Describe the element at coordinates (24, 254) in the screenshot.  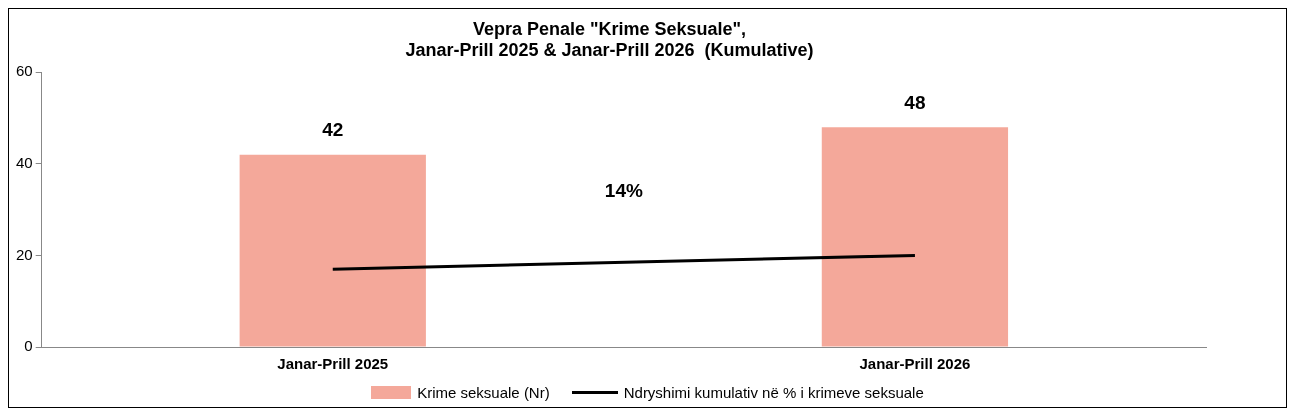
I see `y-tick-label: 20` at that location.